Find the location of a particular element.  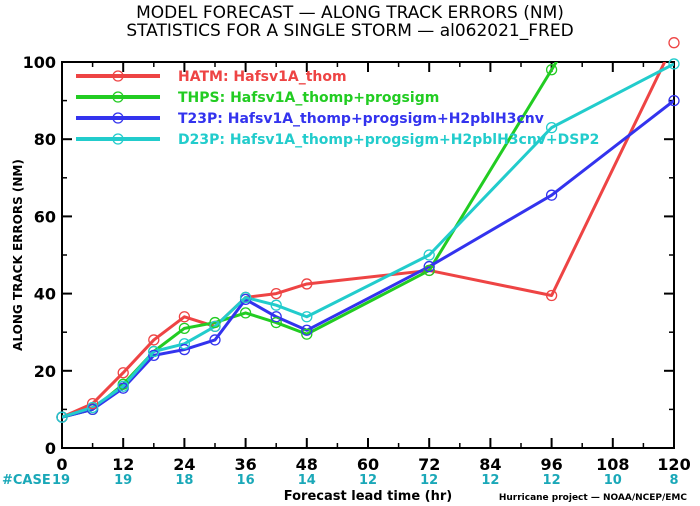

case-count: 16 is located at coordinates (246, 480).